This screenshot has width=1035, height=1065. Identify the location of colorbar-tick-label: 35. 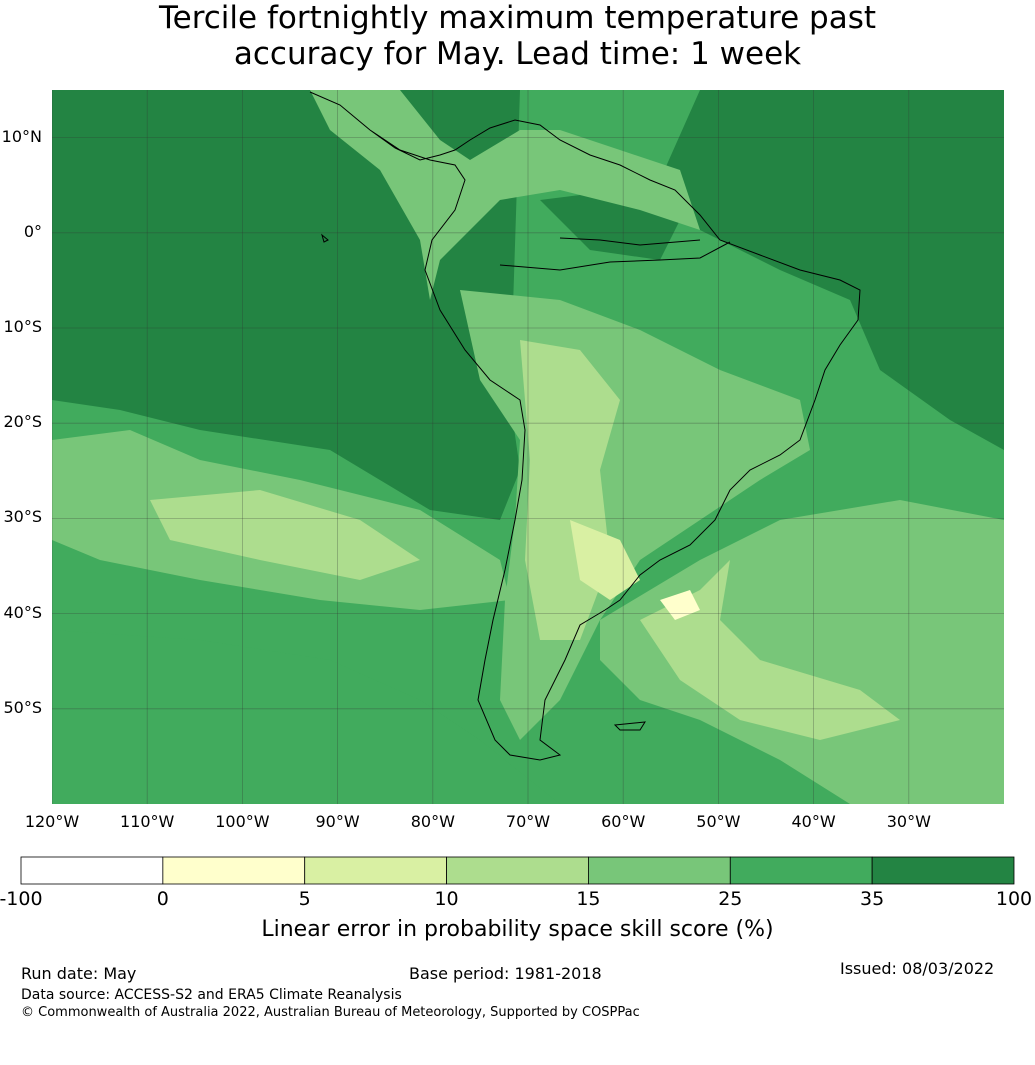
(872, 899).